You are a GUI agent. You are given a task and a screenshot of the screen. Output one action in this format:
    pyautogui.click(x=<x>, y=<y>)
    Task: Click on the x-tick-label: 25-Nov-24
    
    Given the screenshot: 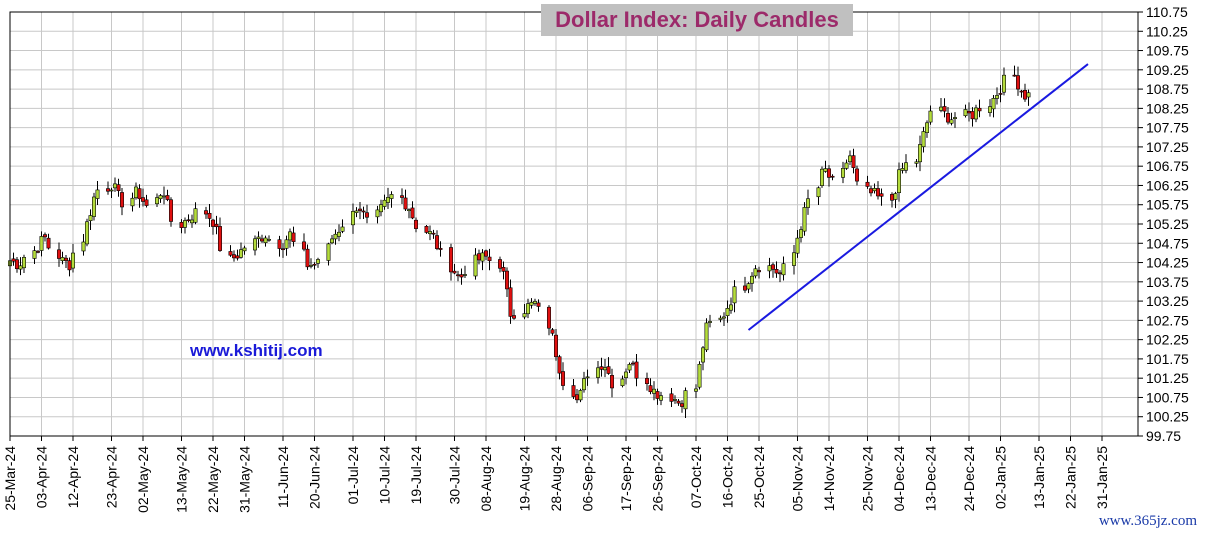 What is the action you would take?
    pyautogui.click(x=868, y=479)
    